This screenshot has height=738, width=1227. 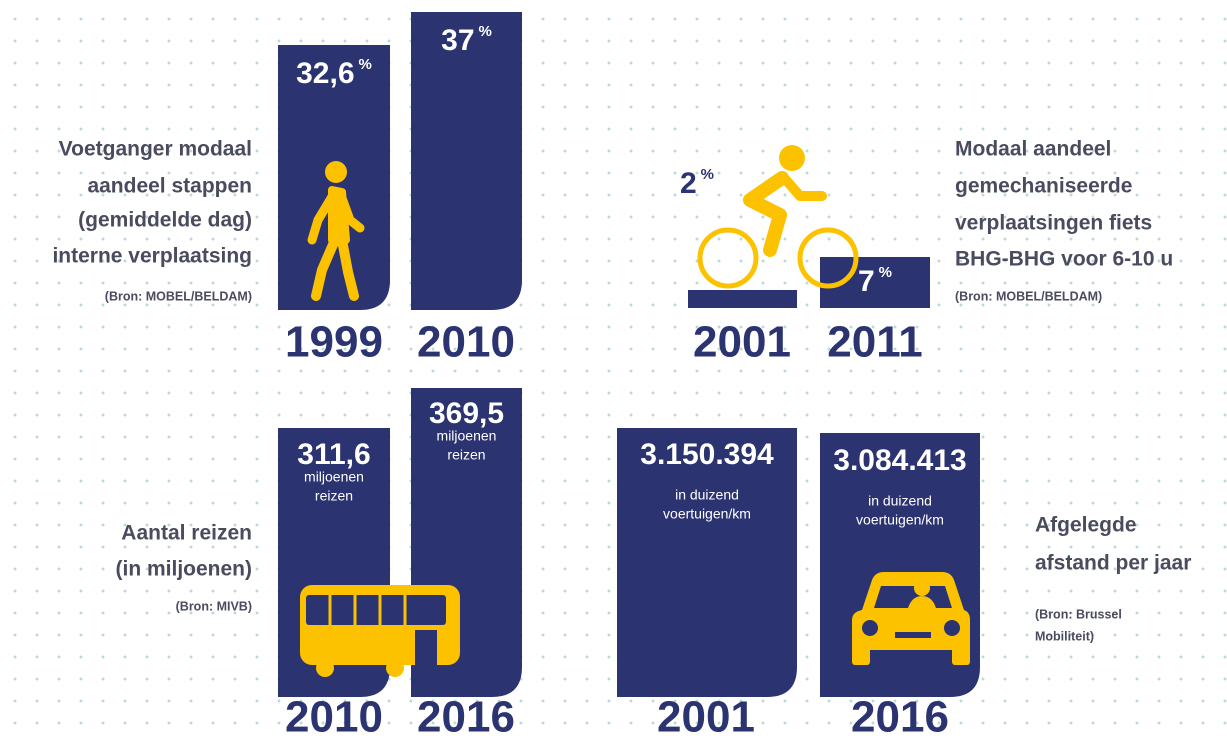 I want to click on panel-label: (in miljoenen), so click(x=184, y=569).